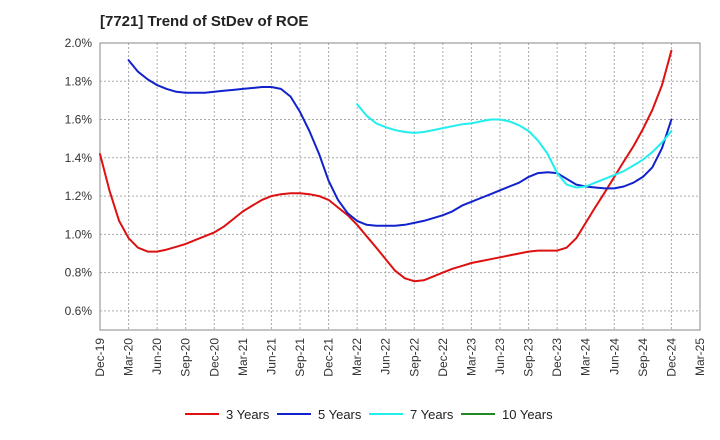 This screenshot has width=720, height=440. I want to click on legend-label: 5 Years, so click(340, 414).